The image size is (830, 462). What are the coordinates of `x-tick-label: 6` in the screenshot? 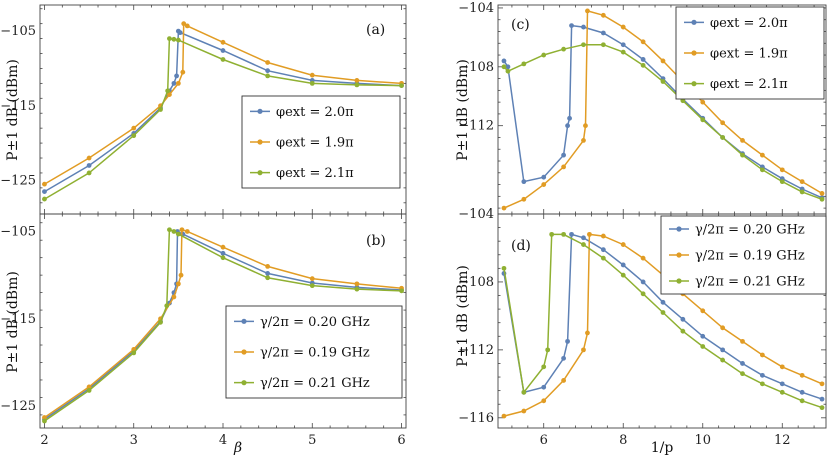 It's located at (401, 440).